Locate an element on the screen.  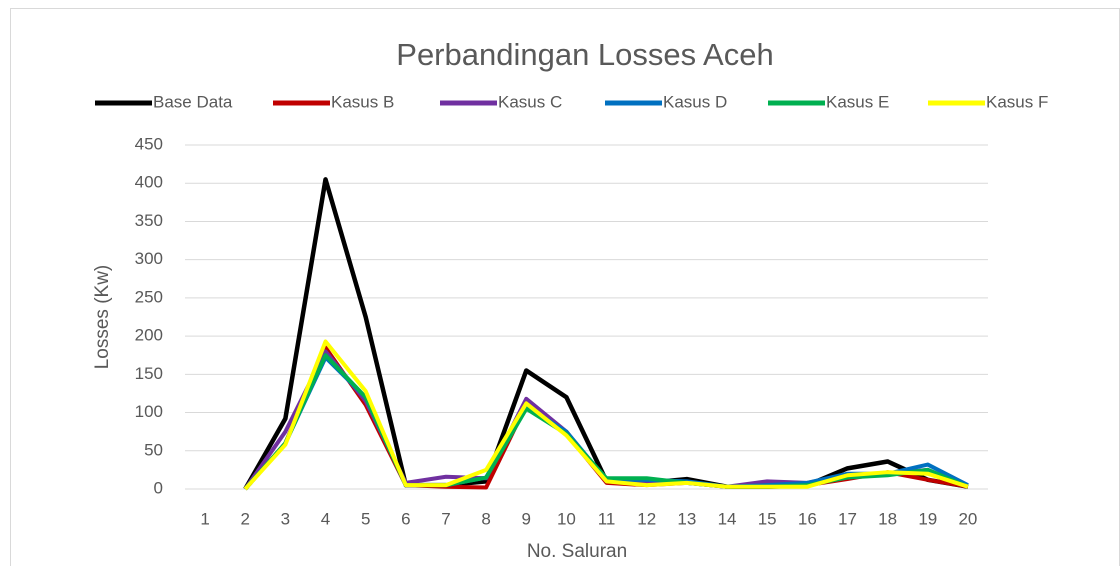
x-tick-label: 15 is located at coordinates (767, 518).